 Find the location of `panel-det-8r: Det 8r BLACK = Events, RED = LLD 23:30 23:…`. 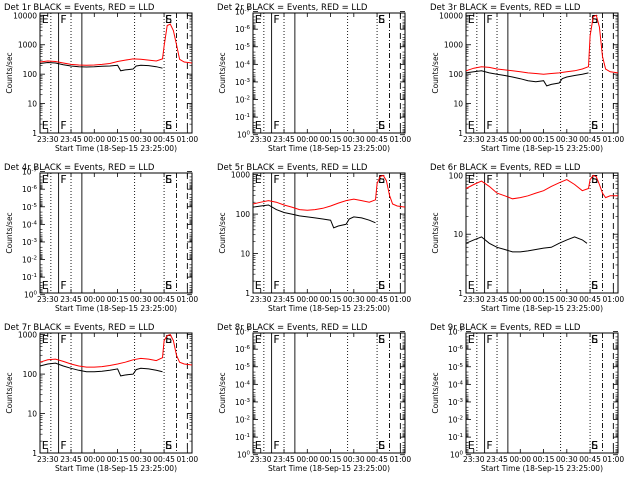

panel-det-8r: Det 8r BLACK = Events, RED = LLD 23:30 23:… is located at coordinates (314, 398).